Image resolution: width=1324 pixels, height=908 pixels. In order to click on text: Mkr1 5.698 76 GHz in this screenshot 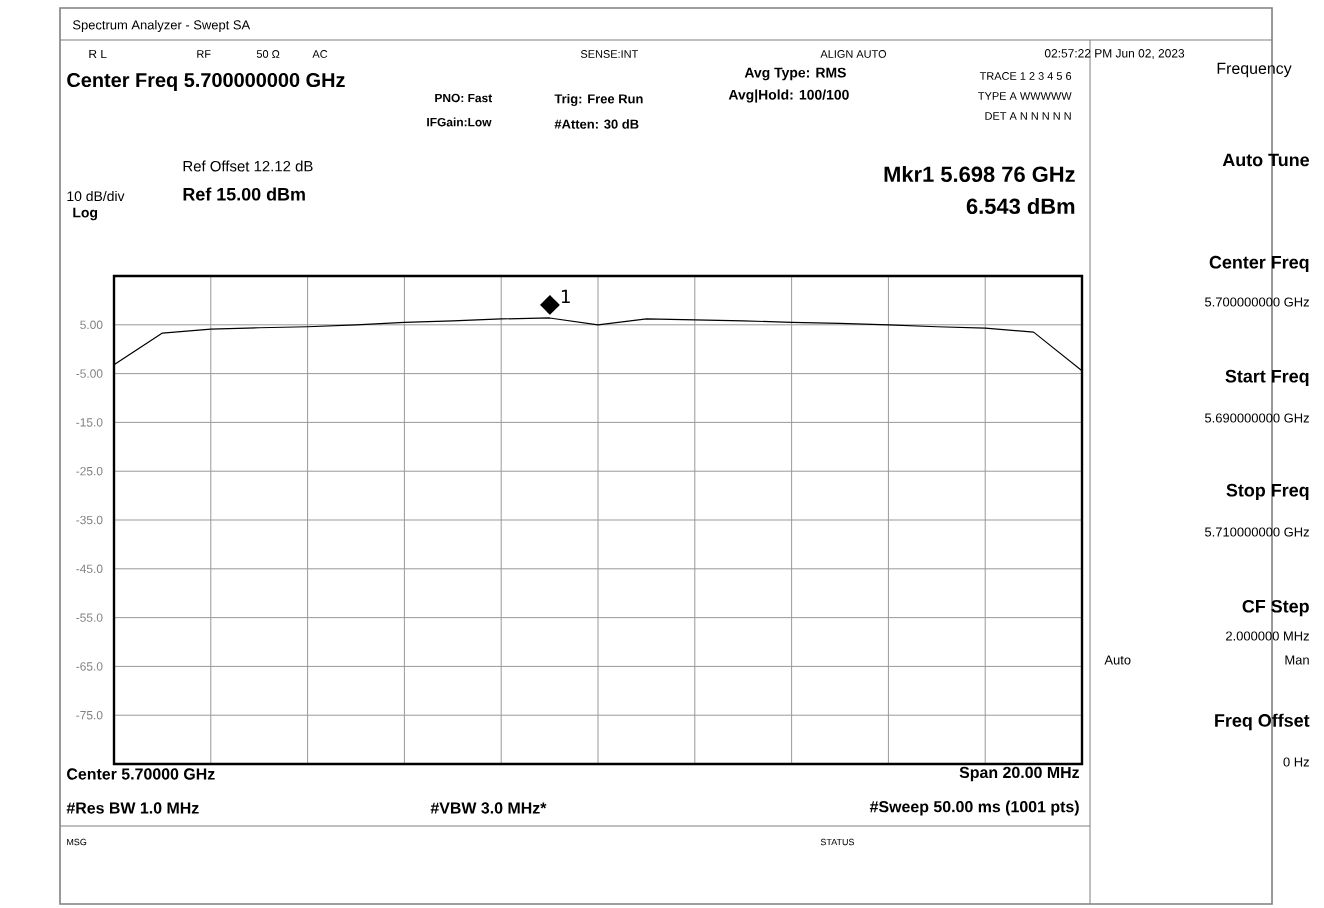, I will do `click(979, 174)`.